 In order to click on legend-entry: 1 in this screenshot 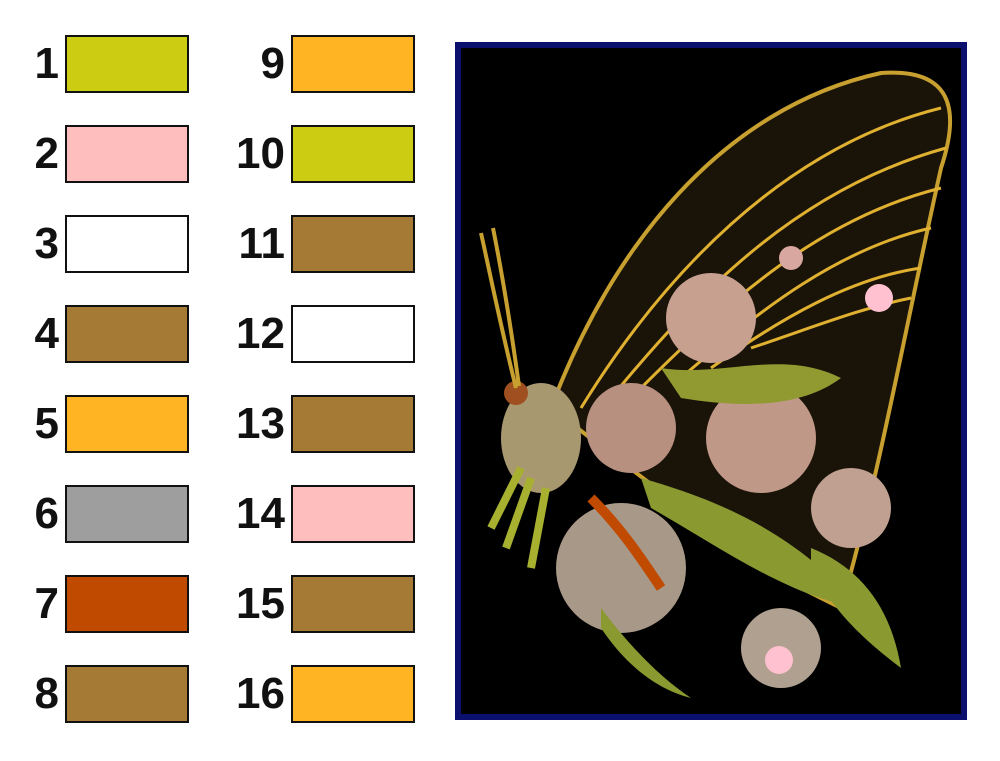, I will do `click(106, 64)`.